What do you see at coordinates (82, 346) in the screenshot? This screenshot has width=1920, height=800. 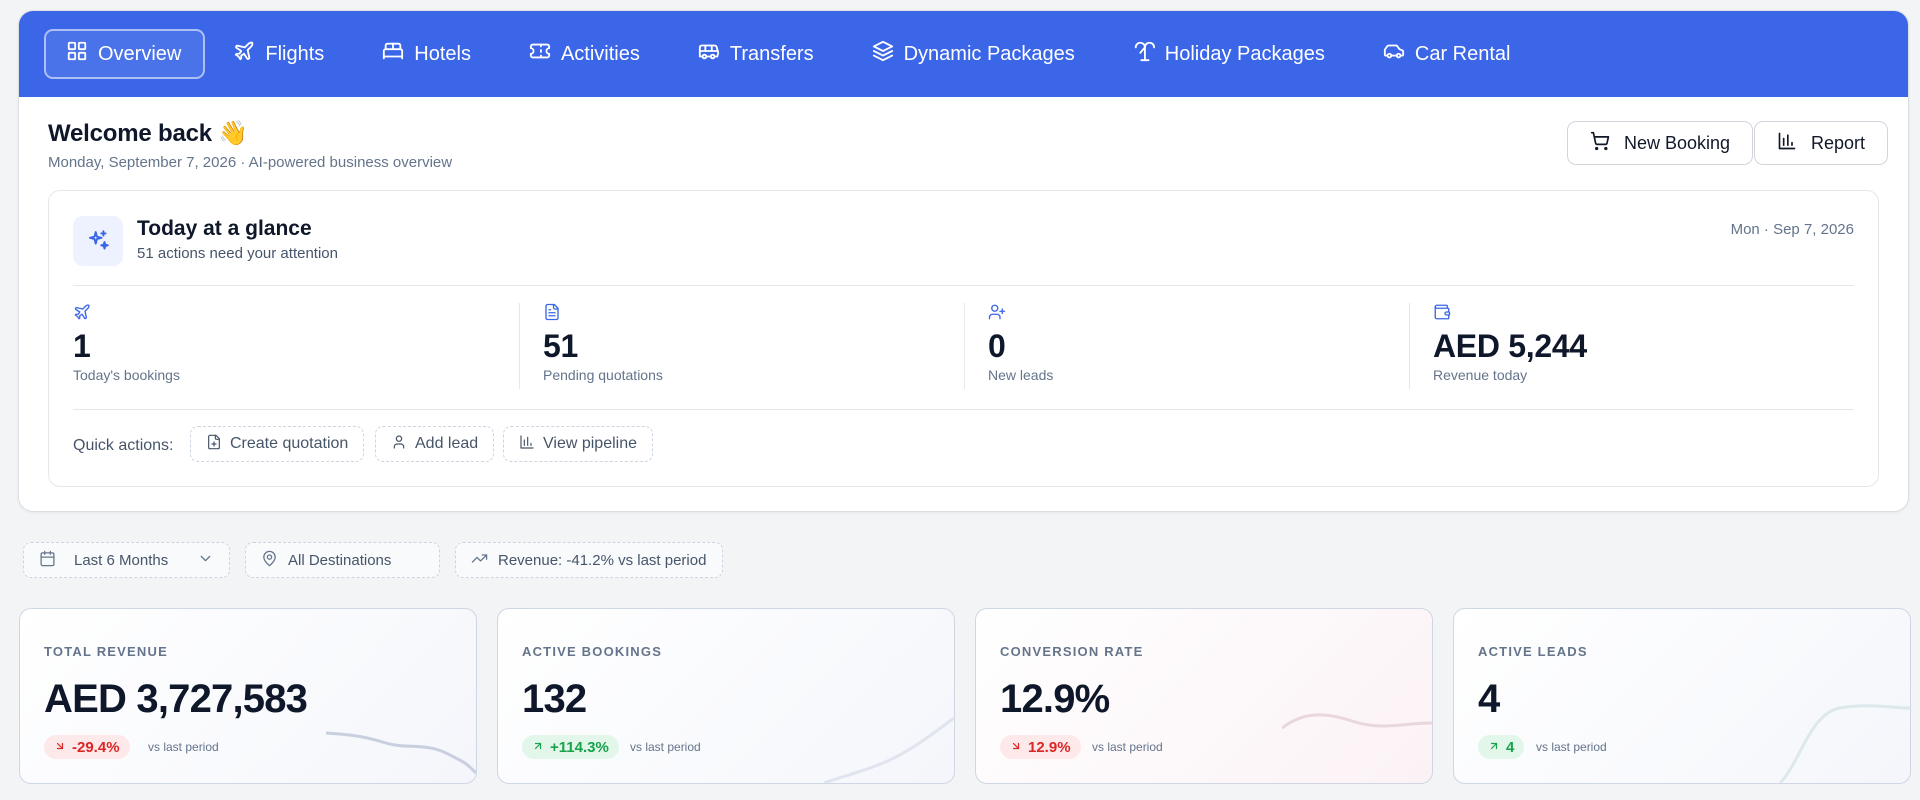 I see `stat-value: 1` at bounding box center [82, 346].